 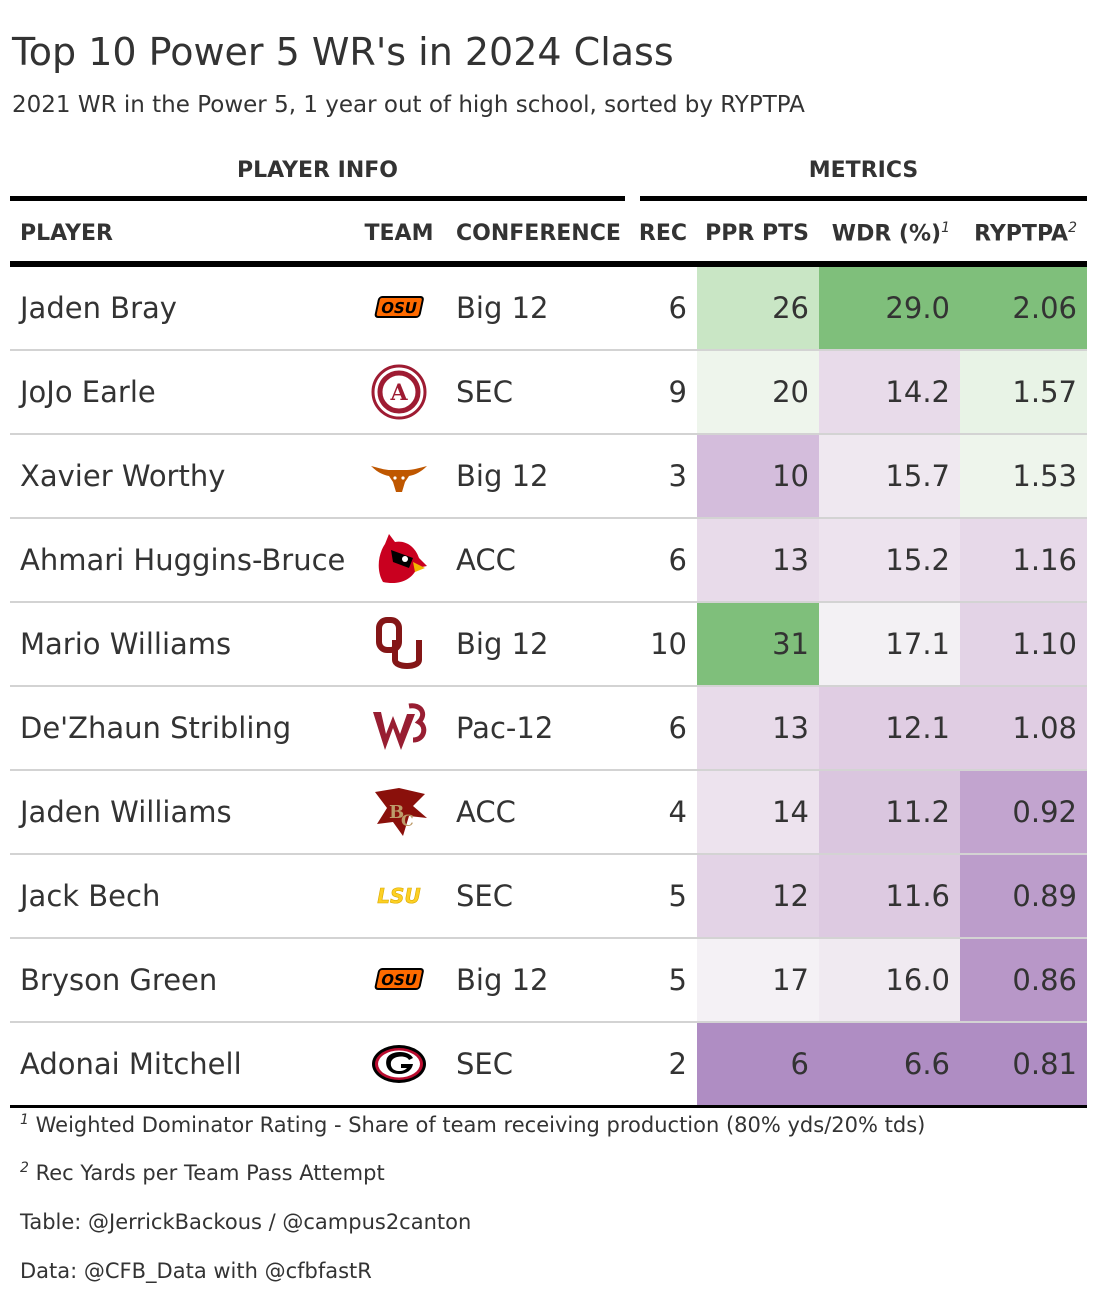 I want to click on column-header-rec: REC, so click(x=666, y=236).